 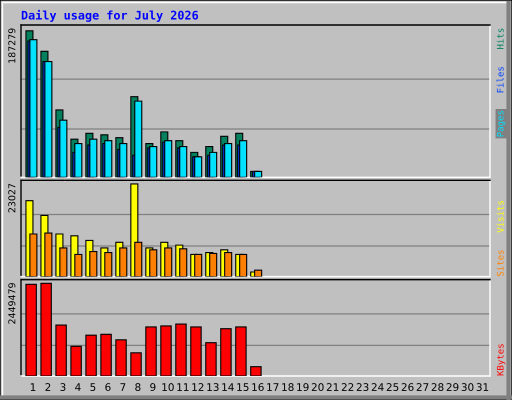 I want to click on x-tick-label: 7, so click(x=123, y=387).